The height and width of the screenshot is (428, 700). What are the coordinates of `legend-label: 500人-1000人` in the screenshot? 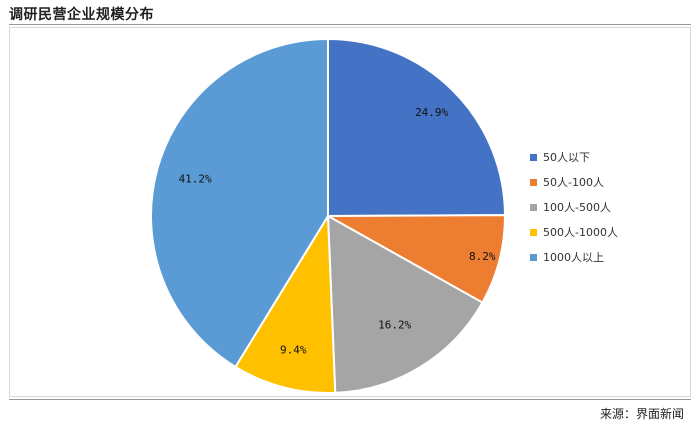 It's located at (580, 232).